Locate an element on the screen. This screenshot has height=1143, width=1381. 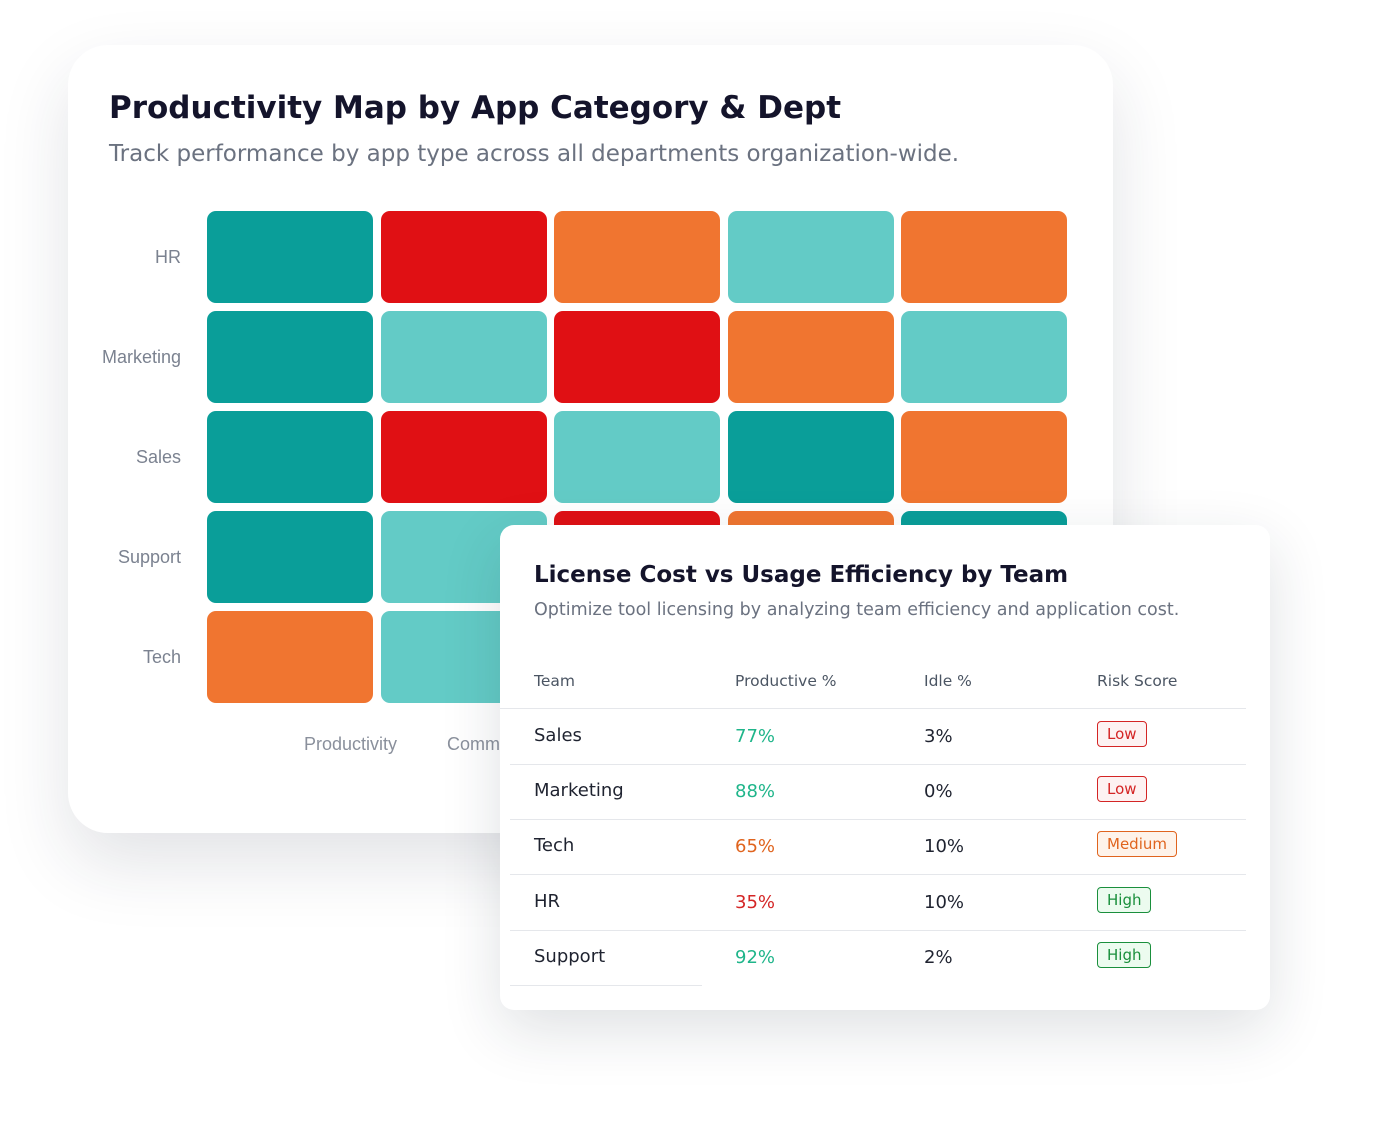
row-label: Sales is located at coordinates (158, 457).